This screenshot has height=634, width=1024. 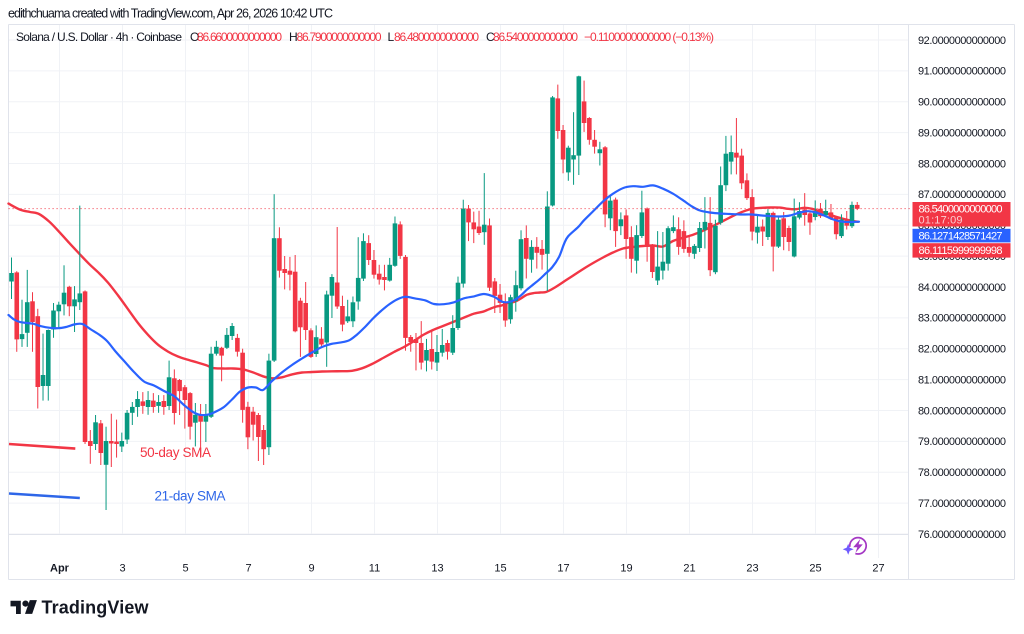 What do you see at coordinates (190, 496) in the screenshot?
I see `svg-text: 21-day SMA` at bounding box center [190, 496].